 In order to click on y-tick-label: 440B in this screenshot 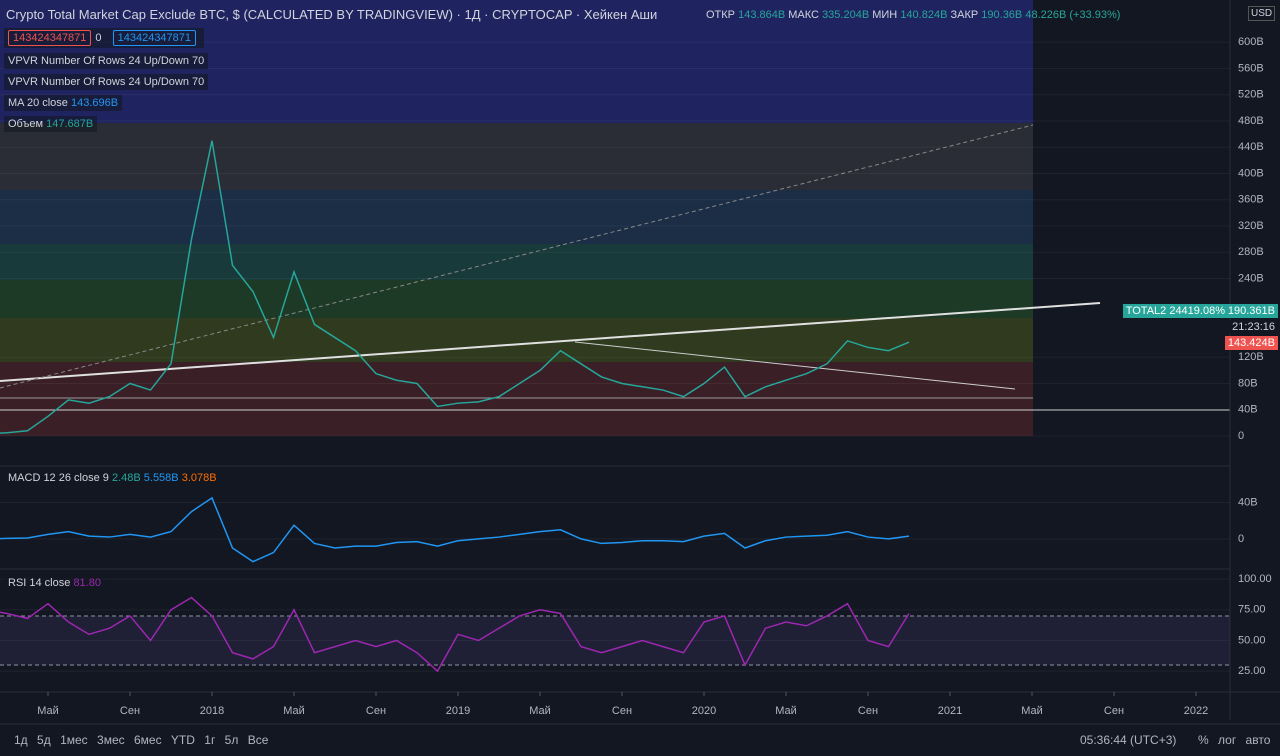, I will do `click(1251, 147)`.